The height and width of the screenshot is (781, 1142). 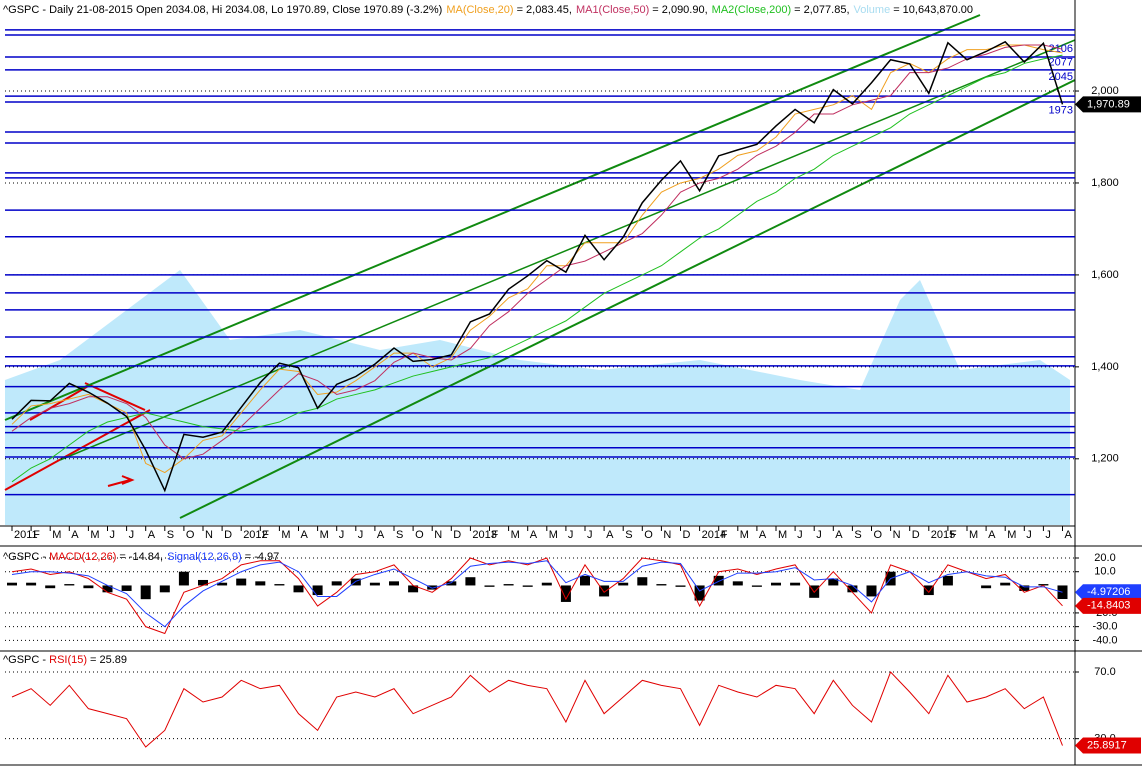 I want to click on header-part: MA(Close,20), so click(x=479, y=10).